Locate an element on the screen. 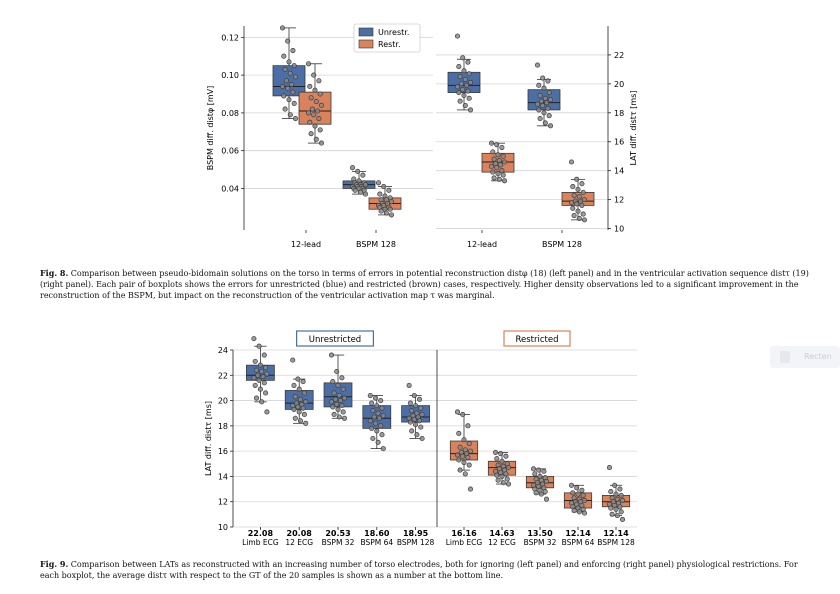 The width and height of the screenshot is (840, 594). fig9-unrestricted-xtick-label: BSPM 32 is located at coordinates (338, 542).